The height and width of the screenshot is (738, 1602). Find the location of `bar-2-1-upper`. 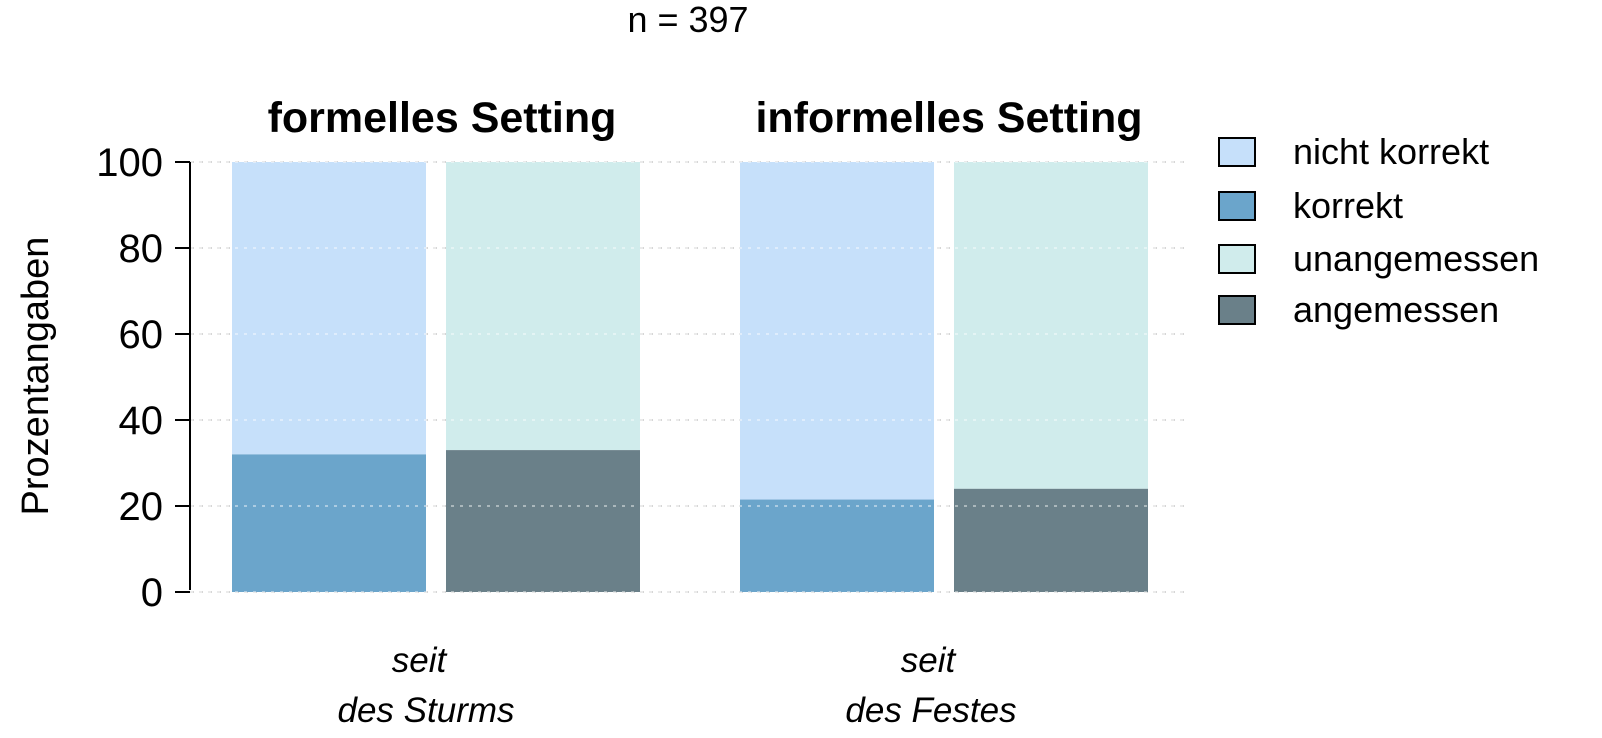

bar-2-1-upper is located at coordinates (837, 331).